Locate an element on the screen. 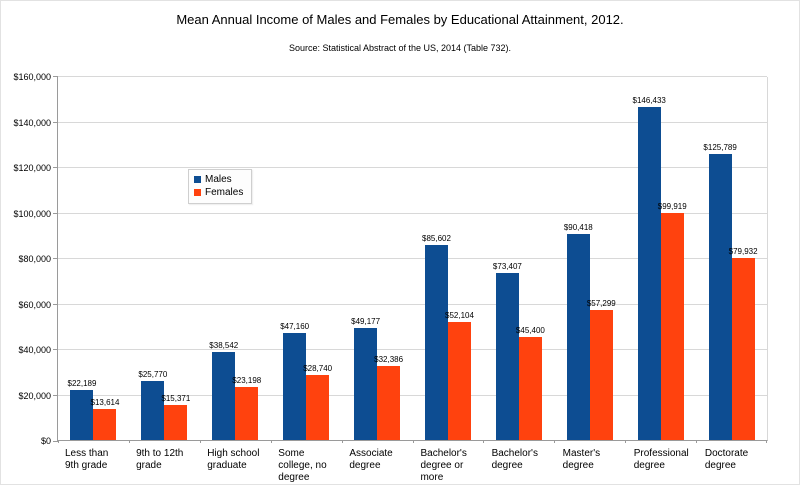  y-axis-tick-label: $0 is located at coordinates (45, 441).